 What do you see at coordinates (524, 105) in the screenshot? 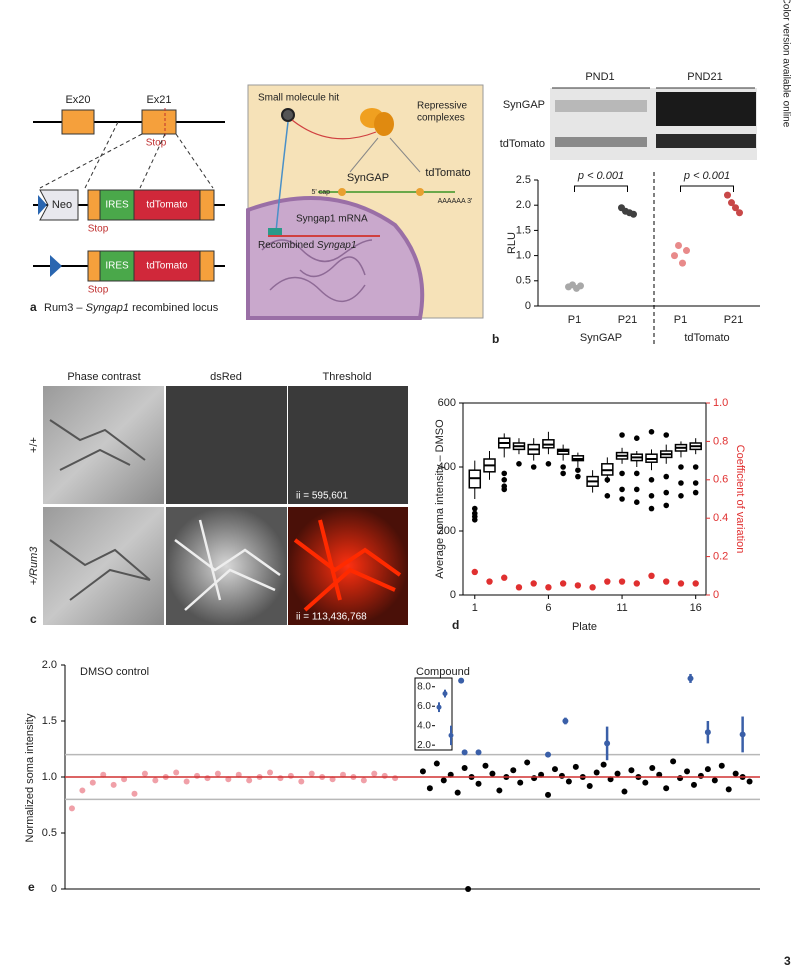
I see `row-label: SynGAP` at bounding box center [524, 105].